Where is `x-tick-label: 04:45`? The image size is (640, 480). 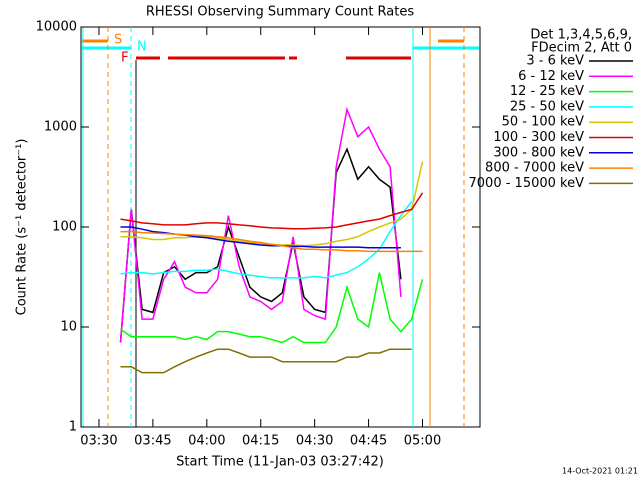 x-tick-label: 04:45 is located at coordinates (368, 441).